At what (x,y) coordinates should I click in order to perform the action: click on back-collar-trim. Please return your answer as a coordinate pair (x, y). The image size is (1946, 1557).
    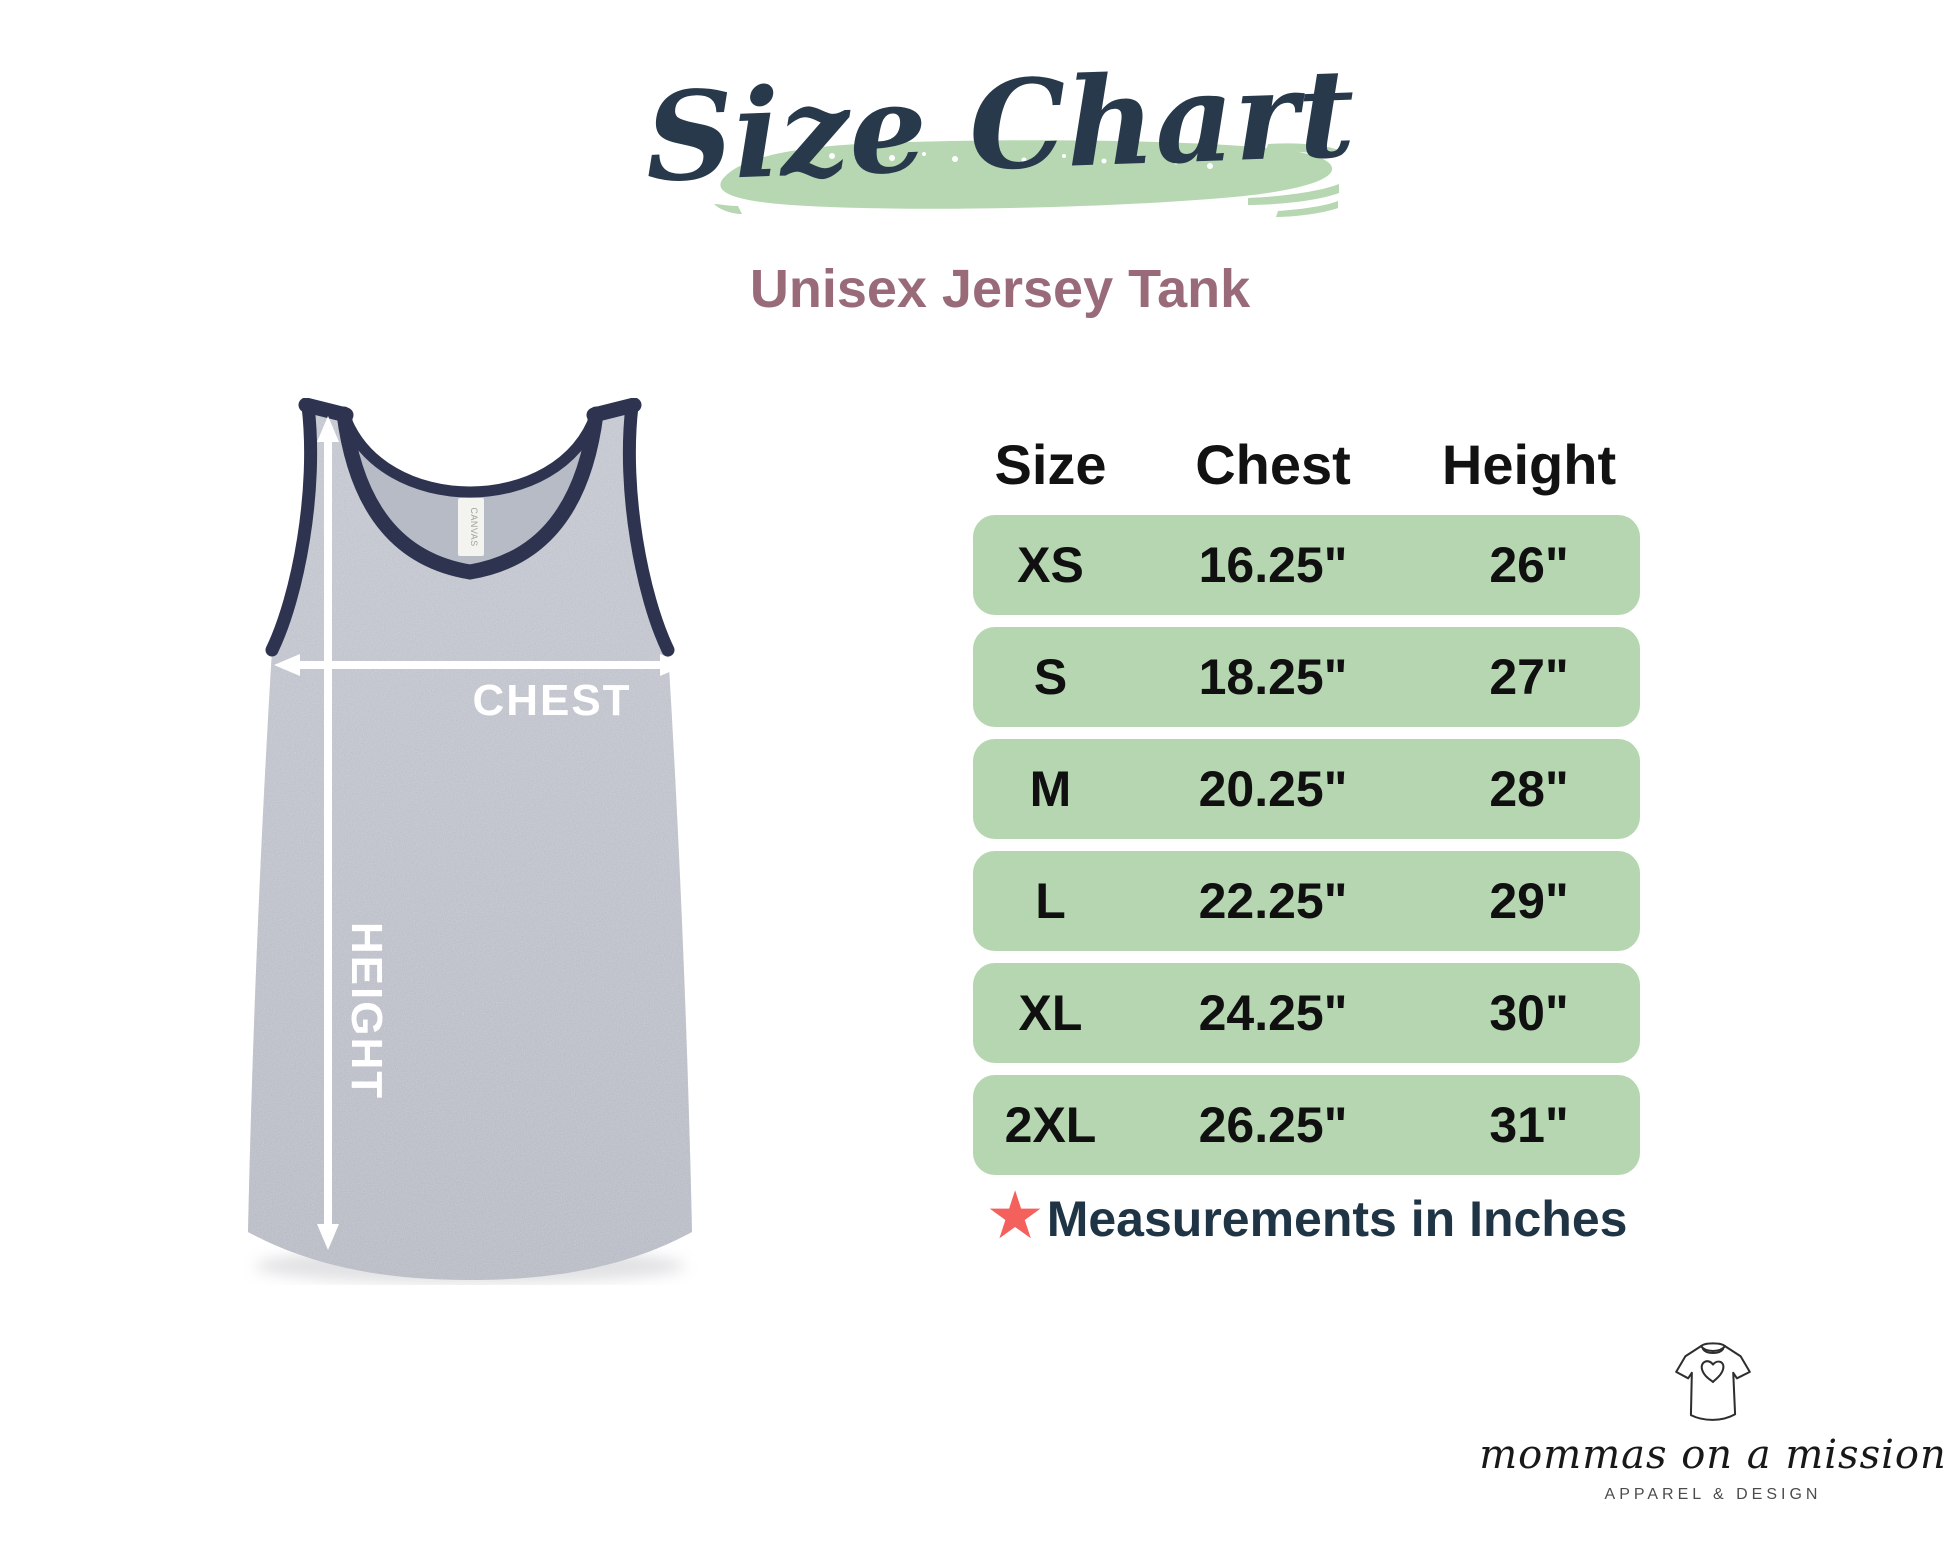
    Looking at the image, I should click on (470, 455).